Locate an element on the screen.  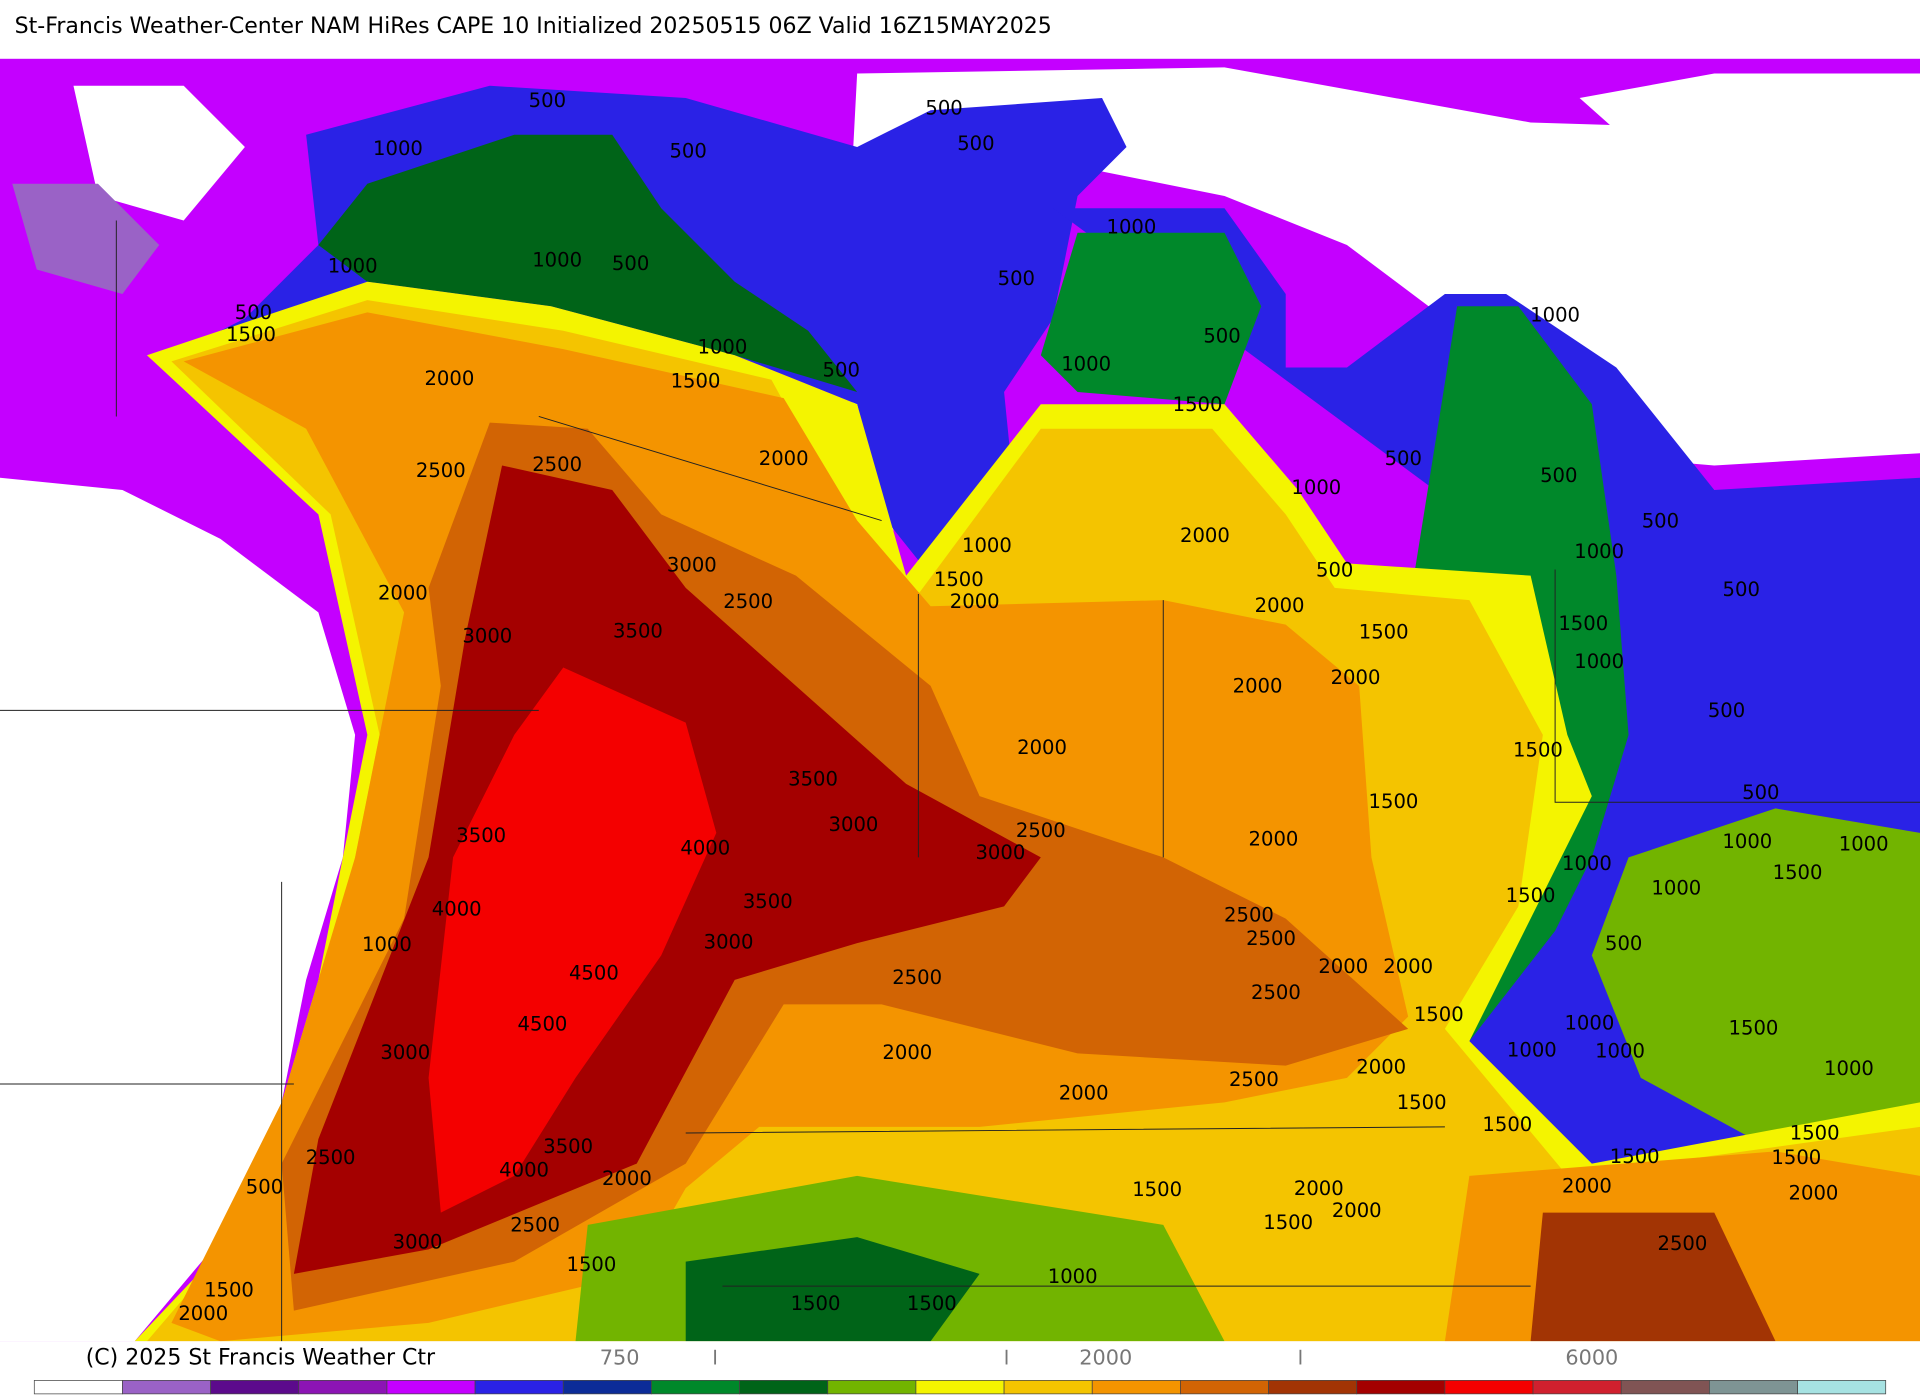
field-yellowgreen is located at coordinates (1755, 980).